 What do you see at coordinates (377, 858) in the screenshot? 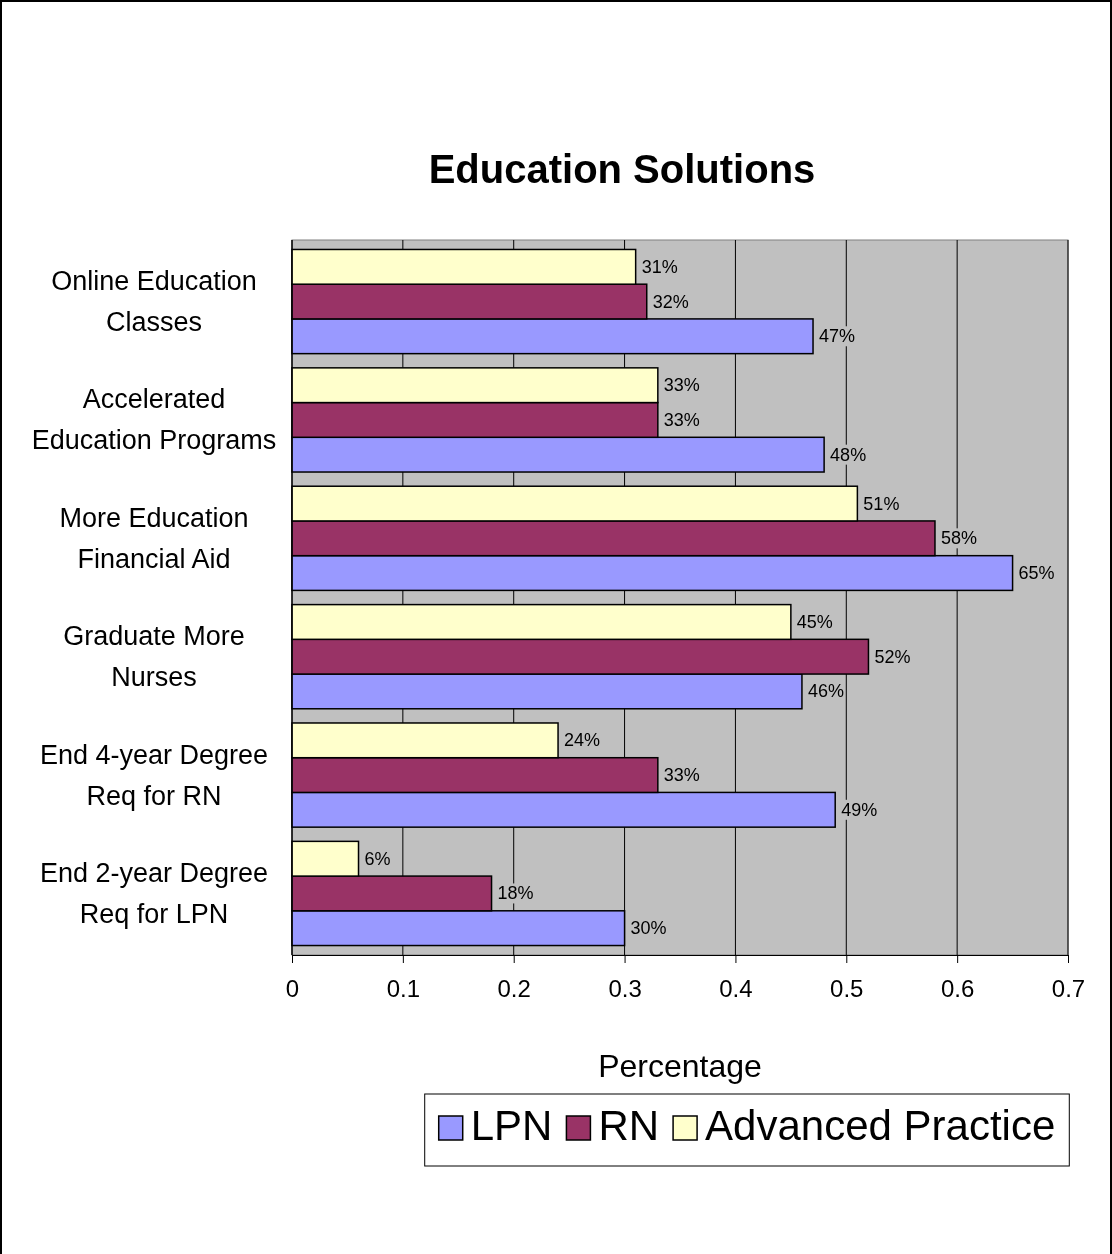
I see `data-label: 6%` at bounding box center [377, 858].